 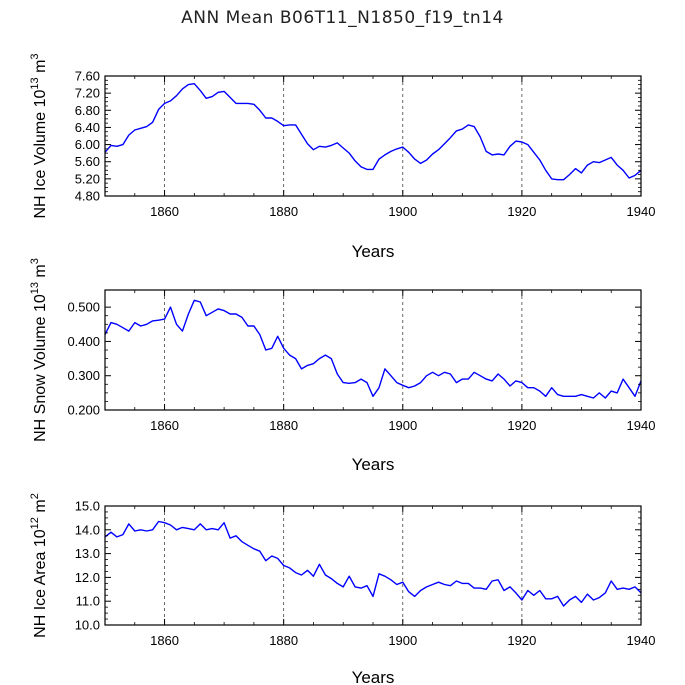 I want to click on y-tick-label: 14.0, so click(x=87, y=529).